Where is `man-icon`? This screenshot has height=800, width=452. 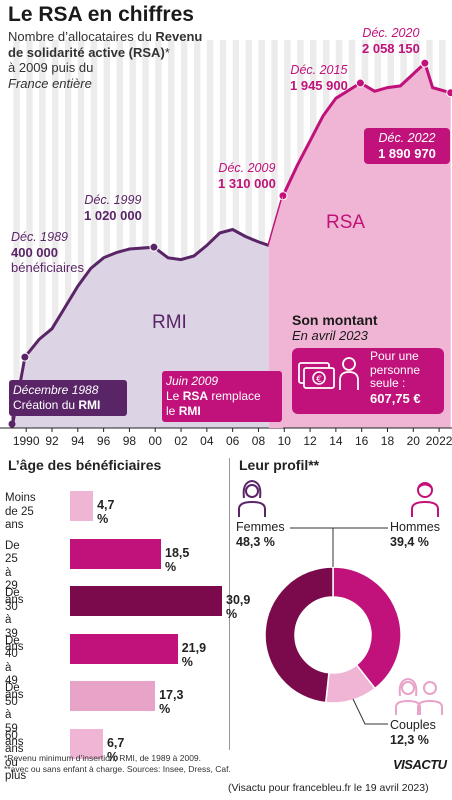
man-icon is located at coordinates (425, 499).